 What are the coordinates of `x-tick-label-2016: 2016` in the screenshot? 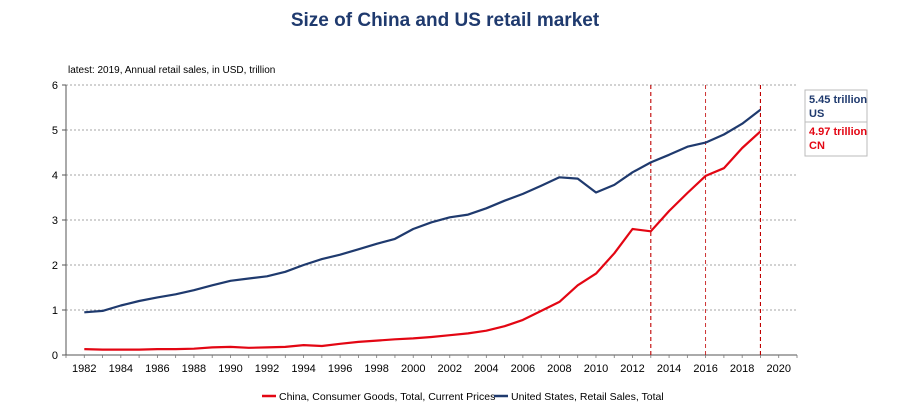 It's located at (705, 369).